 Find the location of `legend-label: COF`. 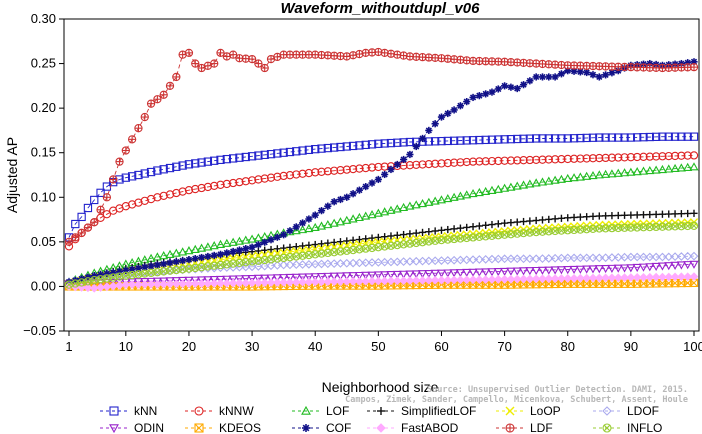

legend-label: COF is located at coordinates (338, 427).